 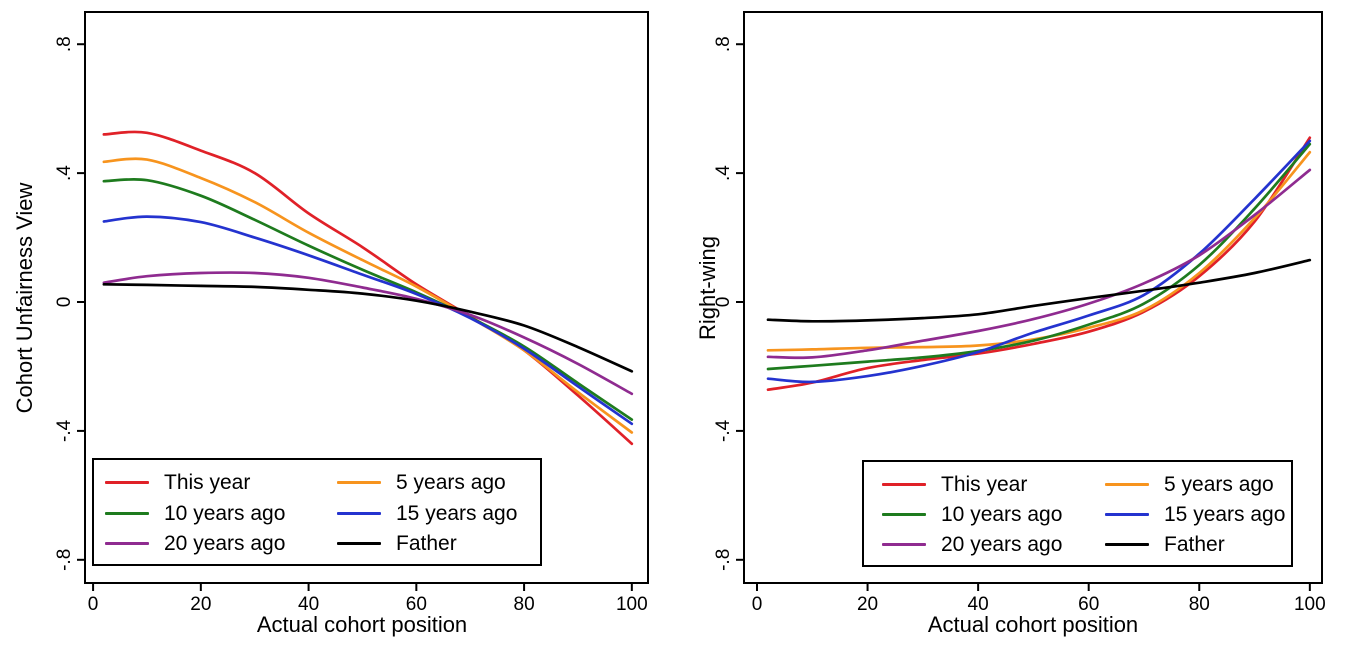 What do you see at coordinates (24, 298) in the screenshot?
I see `y-axis-title-left: Cohort Unfairness View` at bounding box center [24, 298].